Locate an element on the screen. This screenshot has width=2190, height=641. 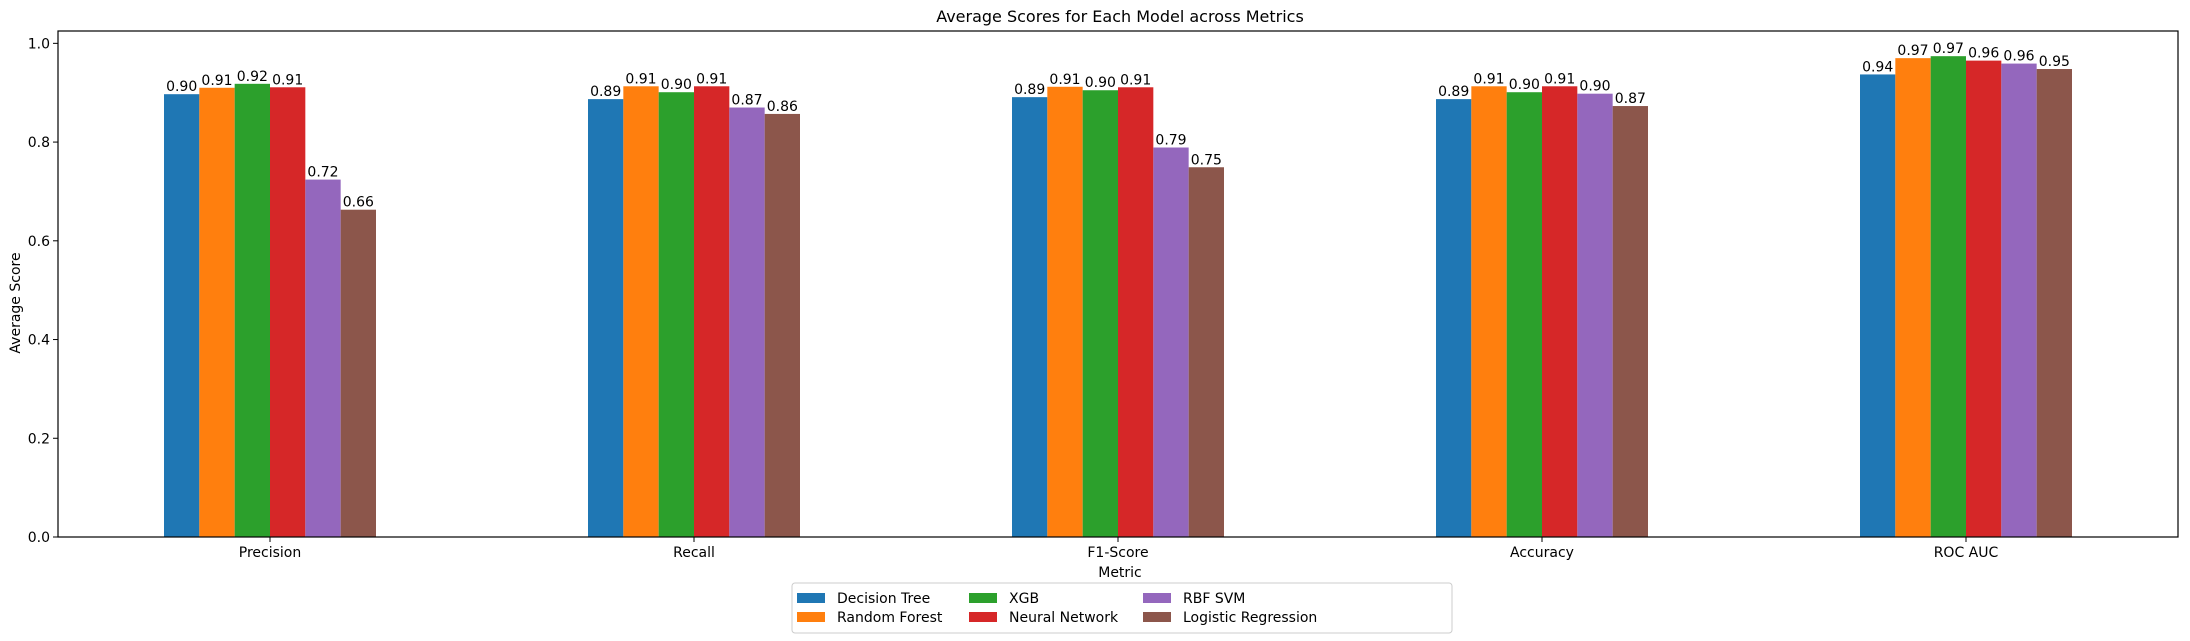
y-tick-label: 1.0 is located at coordinates (39, 44).